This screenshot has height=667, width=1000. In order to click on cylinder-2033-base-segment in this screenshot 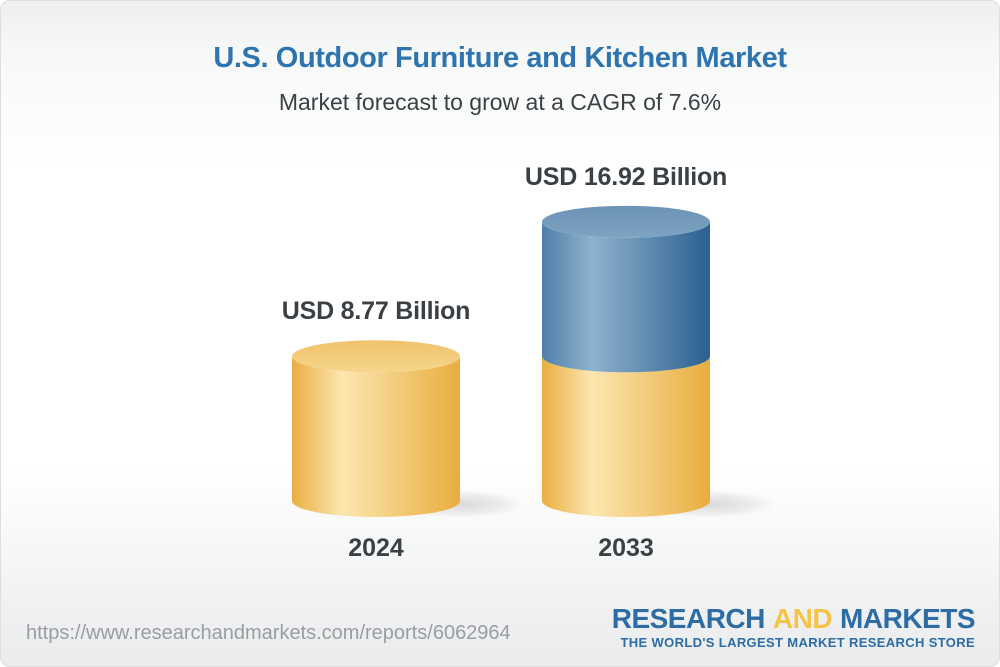, I will do `click(626, 436)`.